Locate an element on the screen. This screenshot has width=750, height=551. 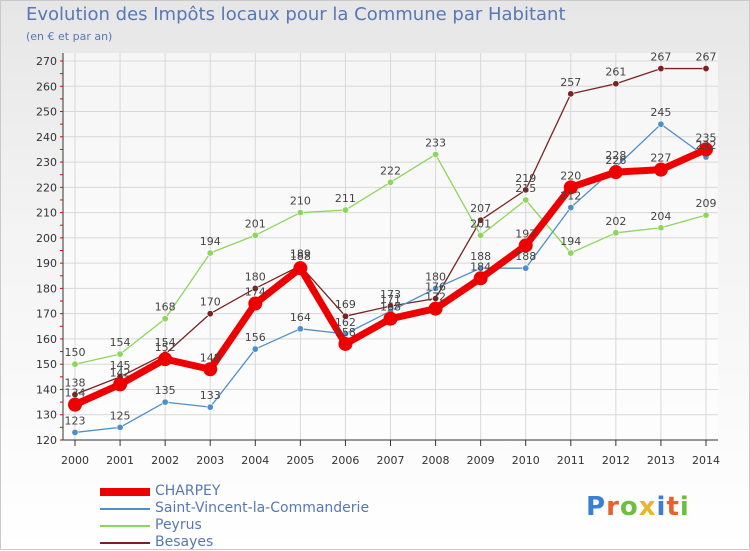
data-label-peyrus: 209 is located at coordinates (706, 203).